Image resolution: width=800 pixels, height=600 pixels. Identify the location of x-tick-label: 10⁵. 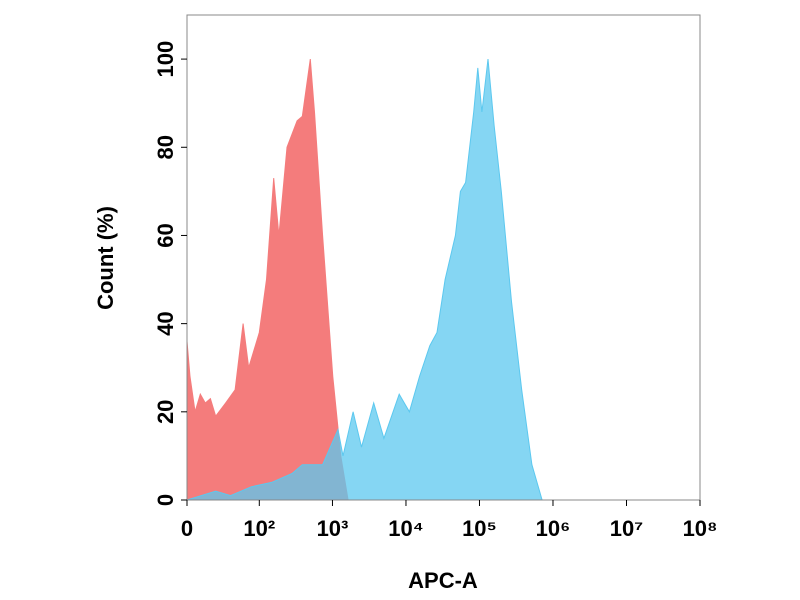
(479, 528).